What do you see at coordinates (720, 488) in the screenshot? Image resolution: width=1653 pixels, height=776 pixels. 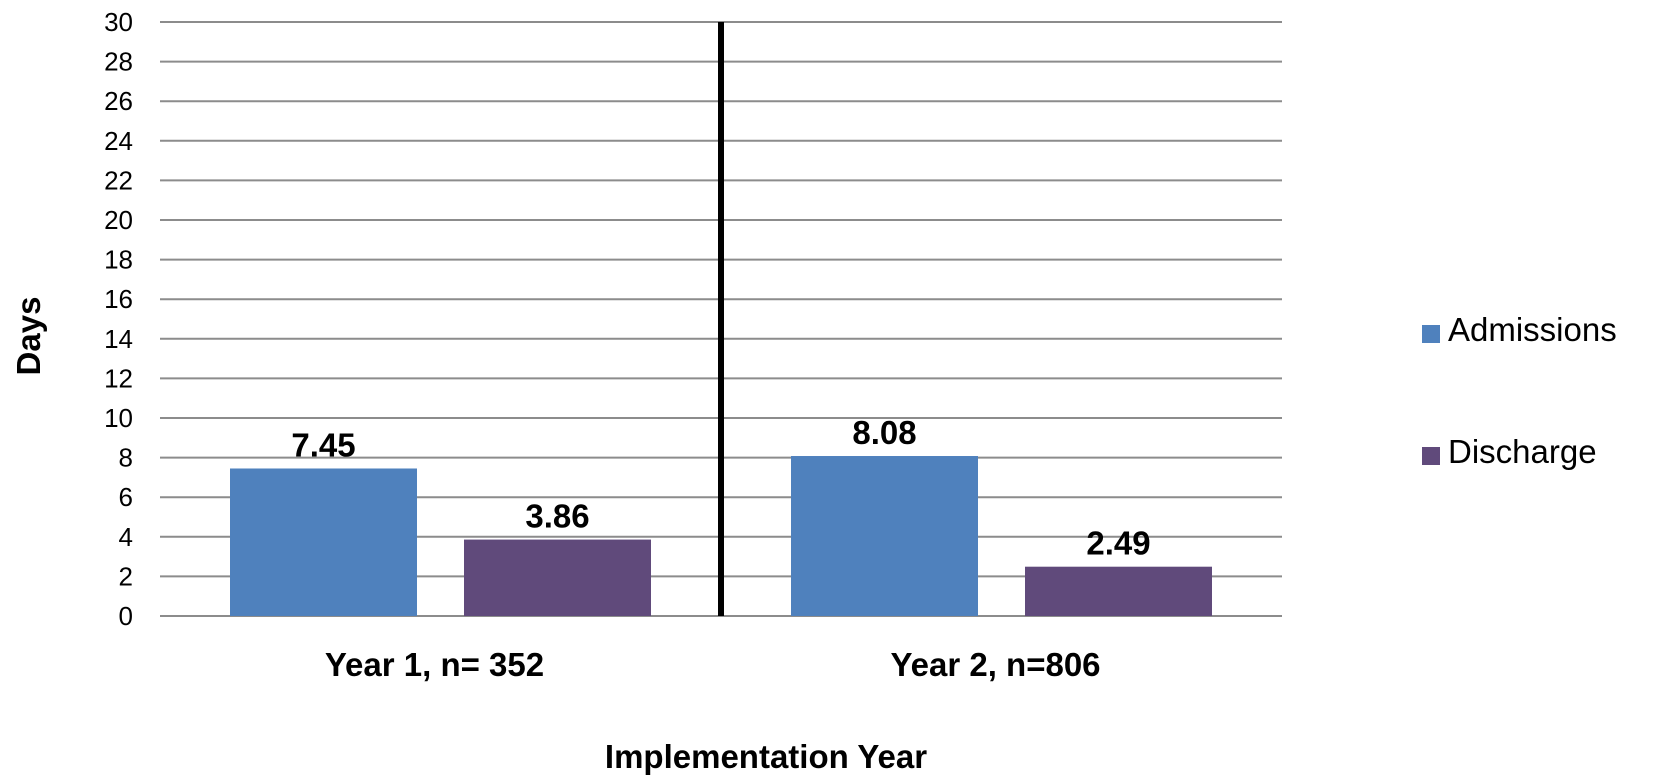 I see `data-labels: 7.45 8.08 3.86 2.49` at bounding box center [720, 488].